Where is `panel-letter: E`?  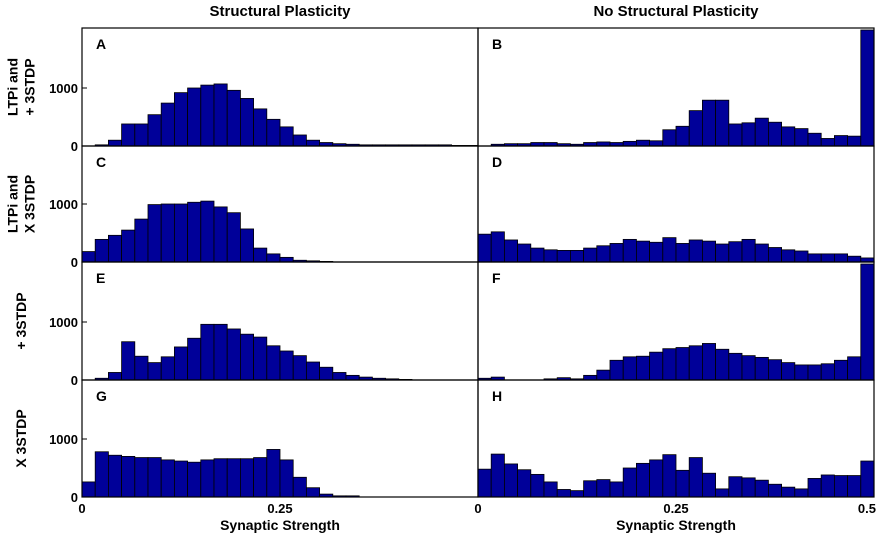
panel-letter: E is located at coordinates (100, 278).